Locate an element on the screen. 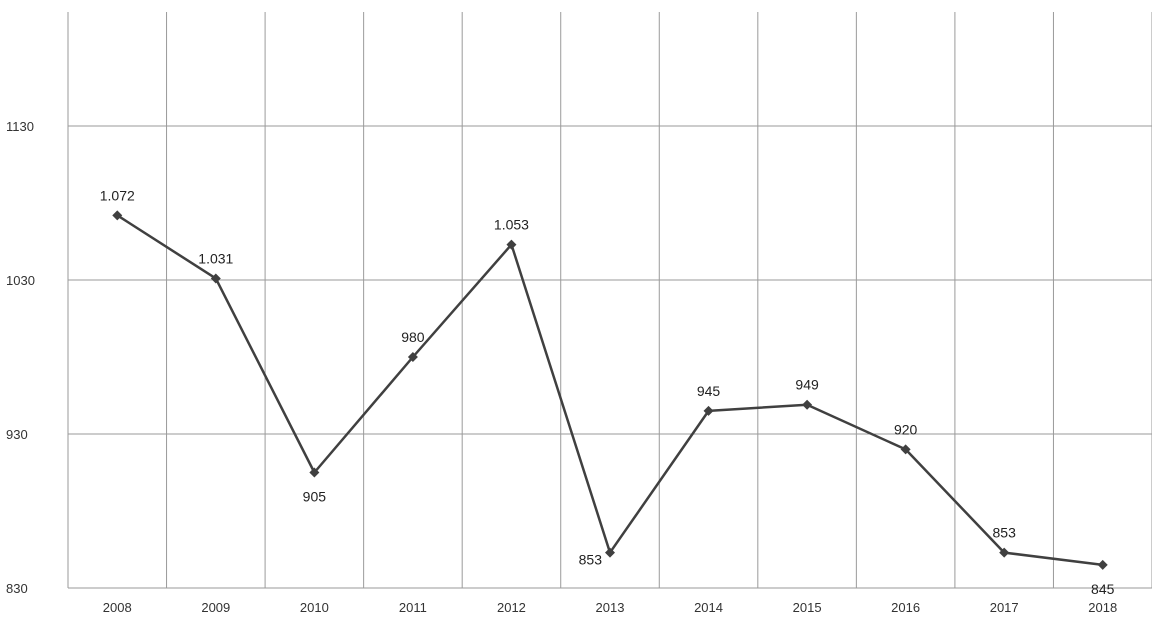  x-tick-label: 2008 is located at coordinates (117, 607).